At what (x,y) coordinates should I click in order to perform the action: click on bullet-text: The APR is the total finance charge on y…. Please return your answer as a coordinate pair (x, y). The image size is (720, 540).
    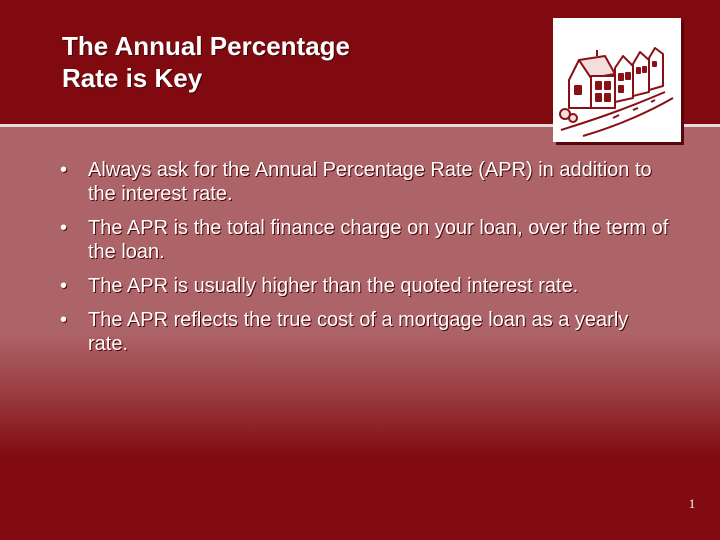
    Looking at the image, I should click on (378, 240).